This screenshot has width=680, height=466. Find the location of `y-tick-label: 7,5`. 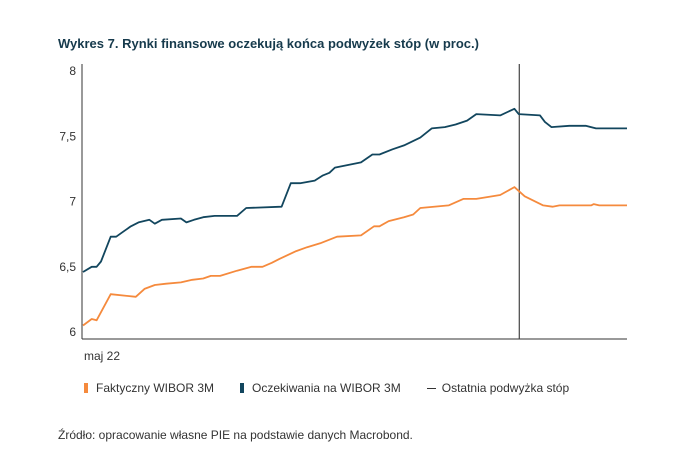

y-tick-label: 7,5 is located at coordinates (67, 136).